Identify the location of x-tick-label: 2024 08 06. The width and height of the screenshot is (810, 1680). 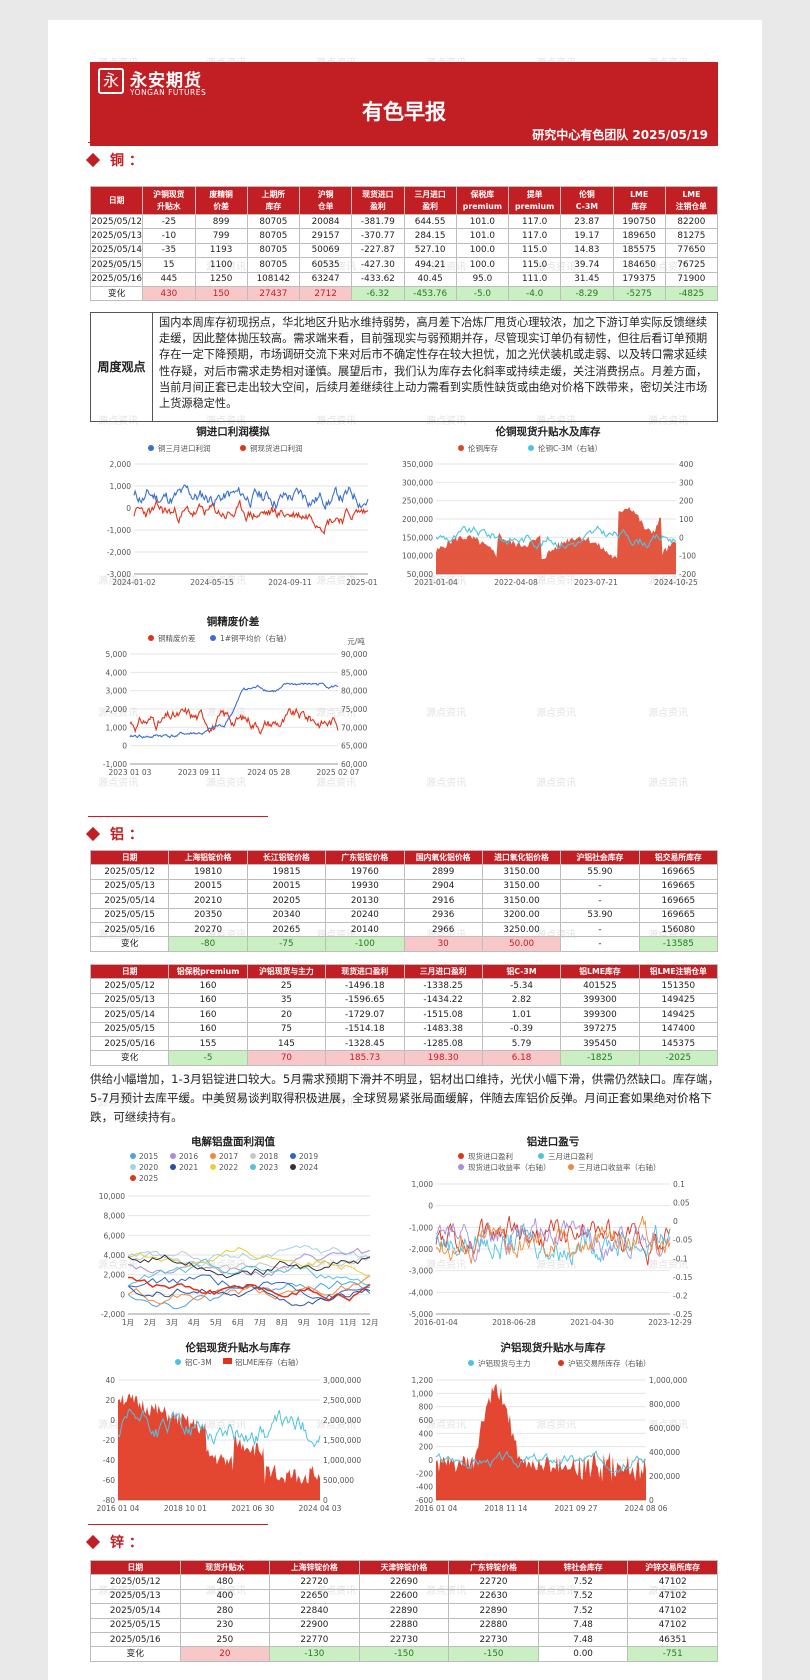
(646, 1508).